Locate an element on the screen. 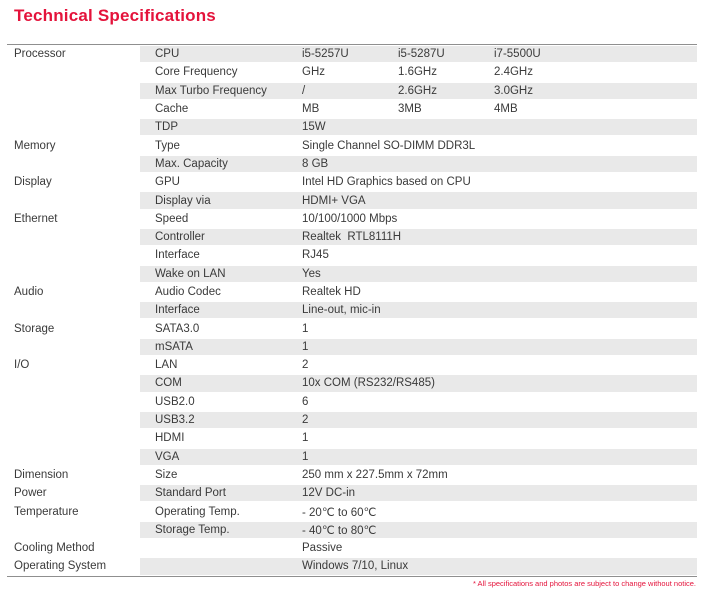  spec-band: Interface RJ45 is located at coordinates (418, 255).